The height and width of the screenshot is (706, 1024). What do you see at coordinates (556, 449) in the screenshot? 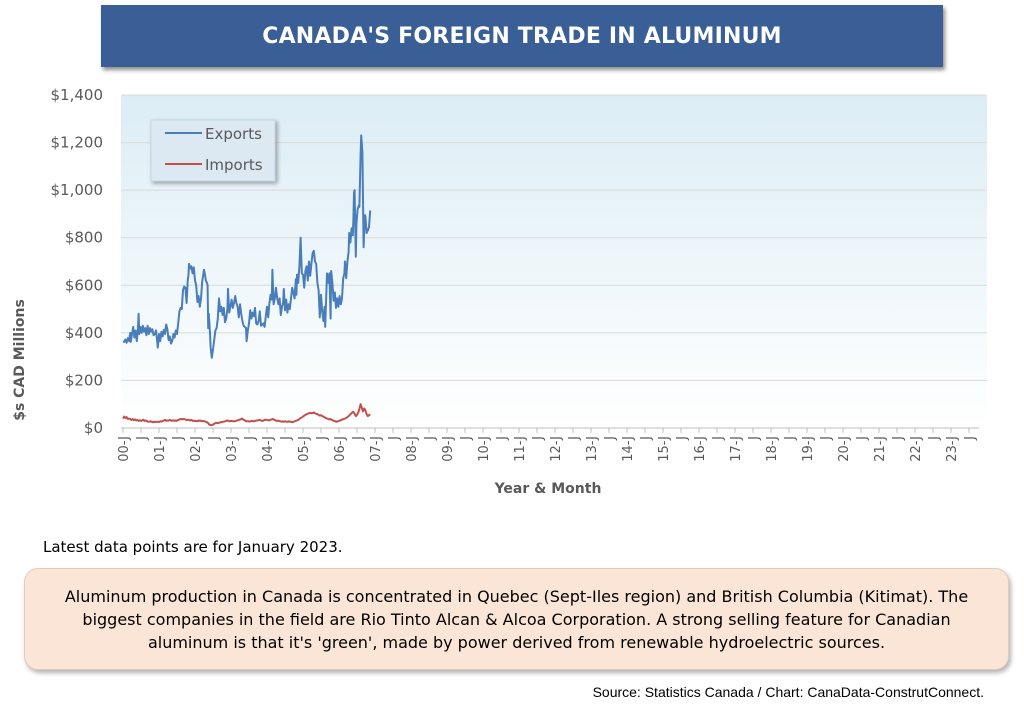
I see `x-tick-label: 12-J` at bounding box center [556, 449].